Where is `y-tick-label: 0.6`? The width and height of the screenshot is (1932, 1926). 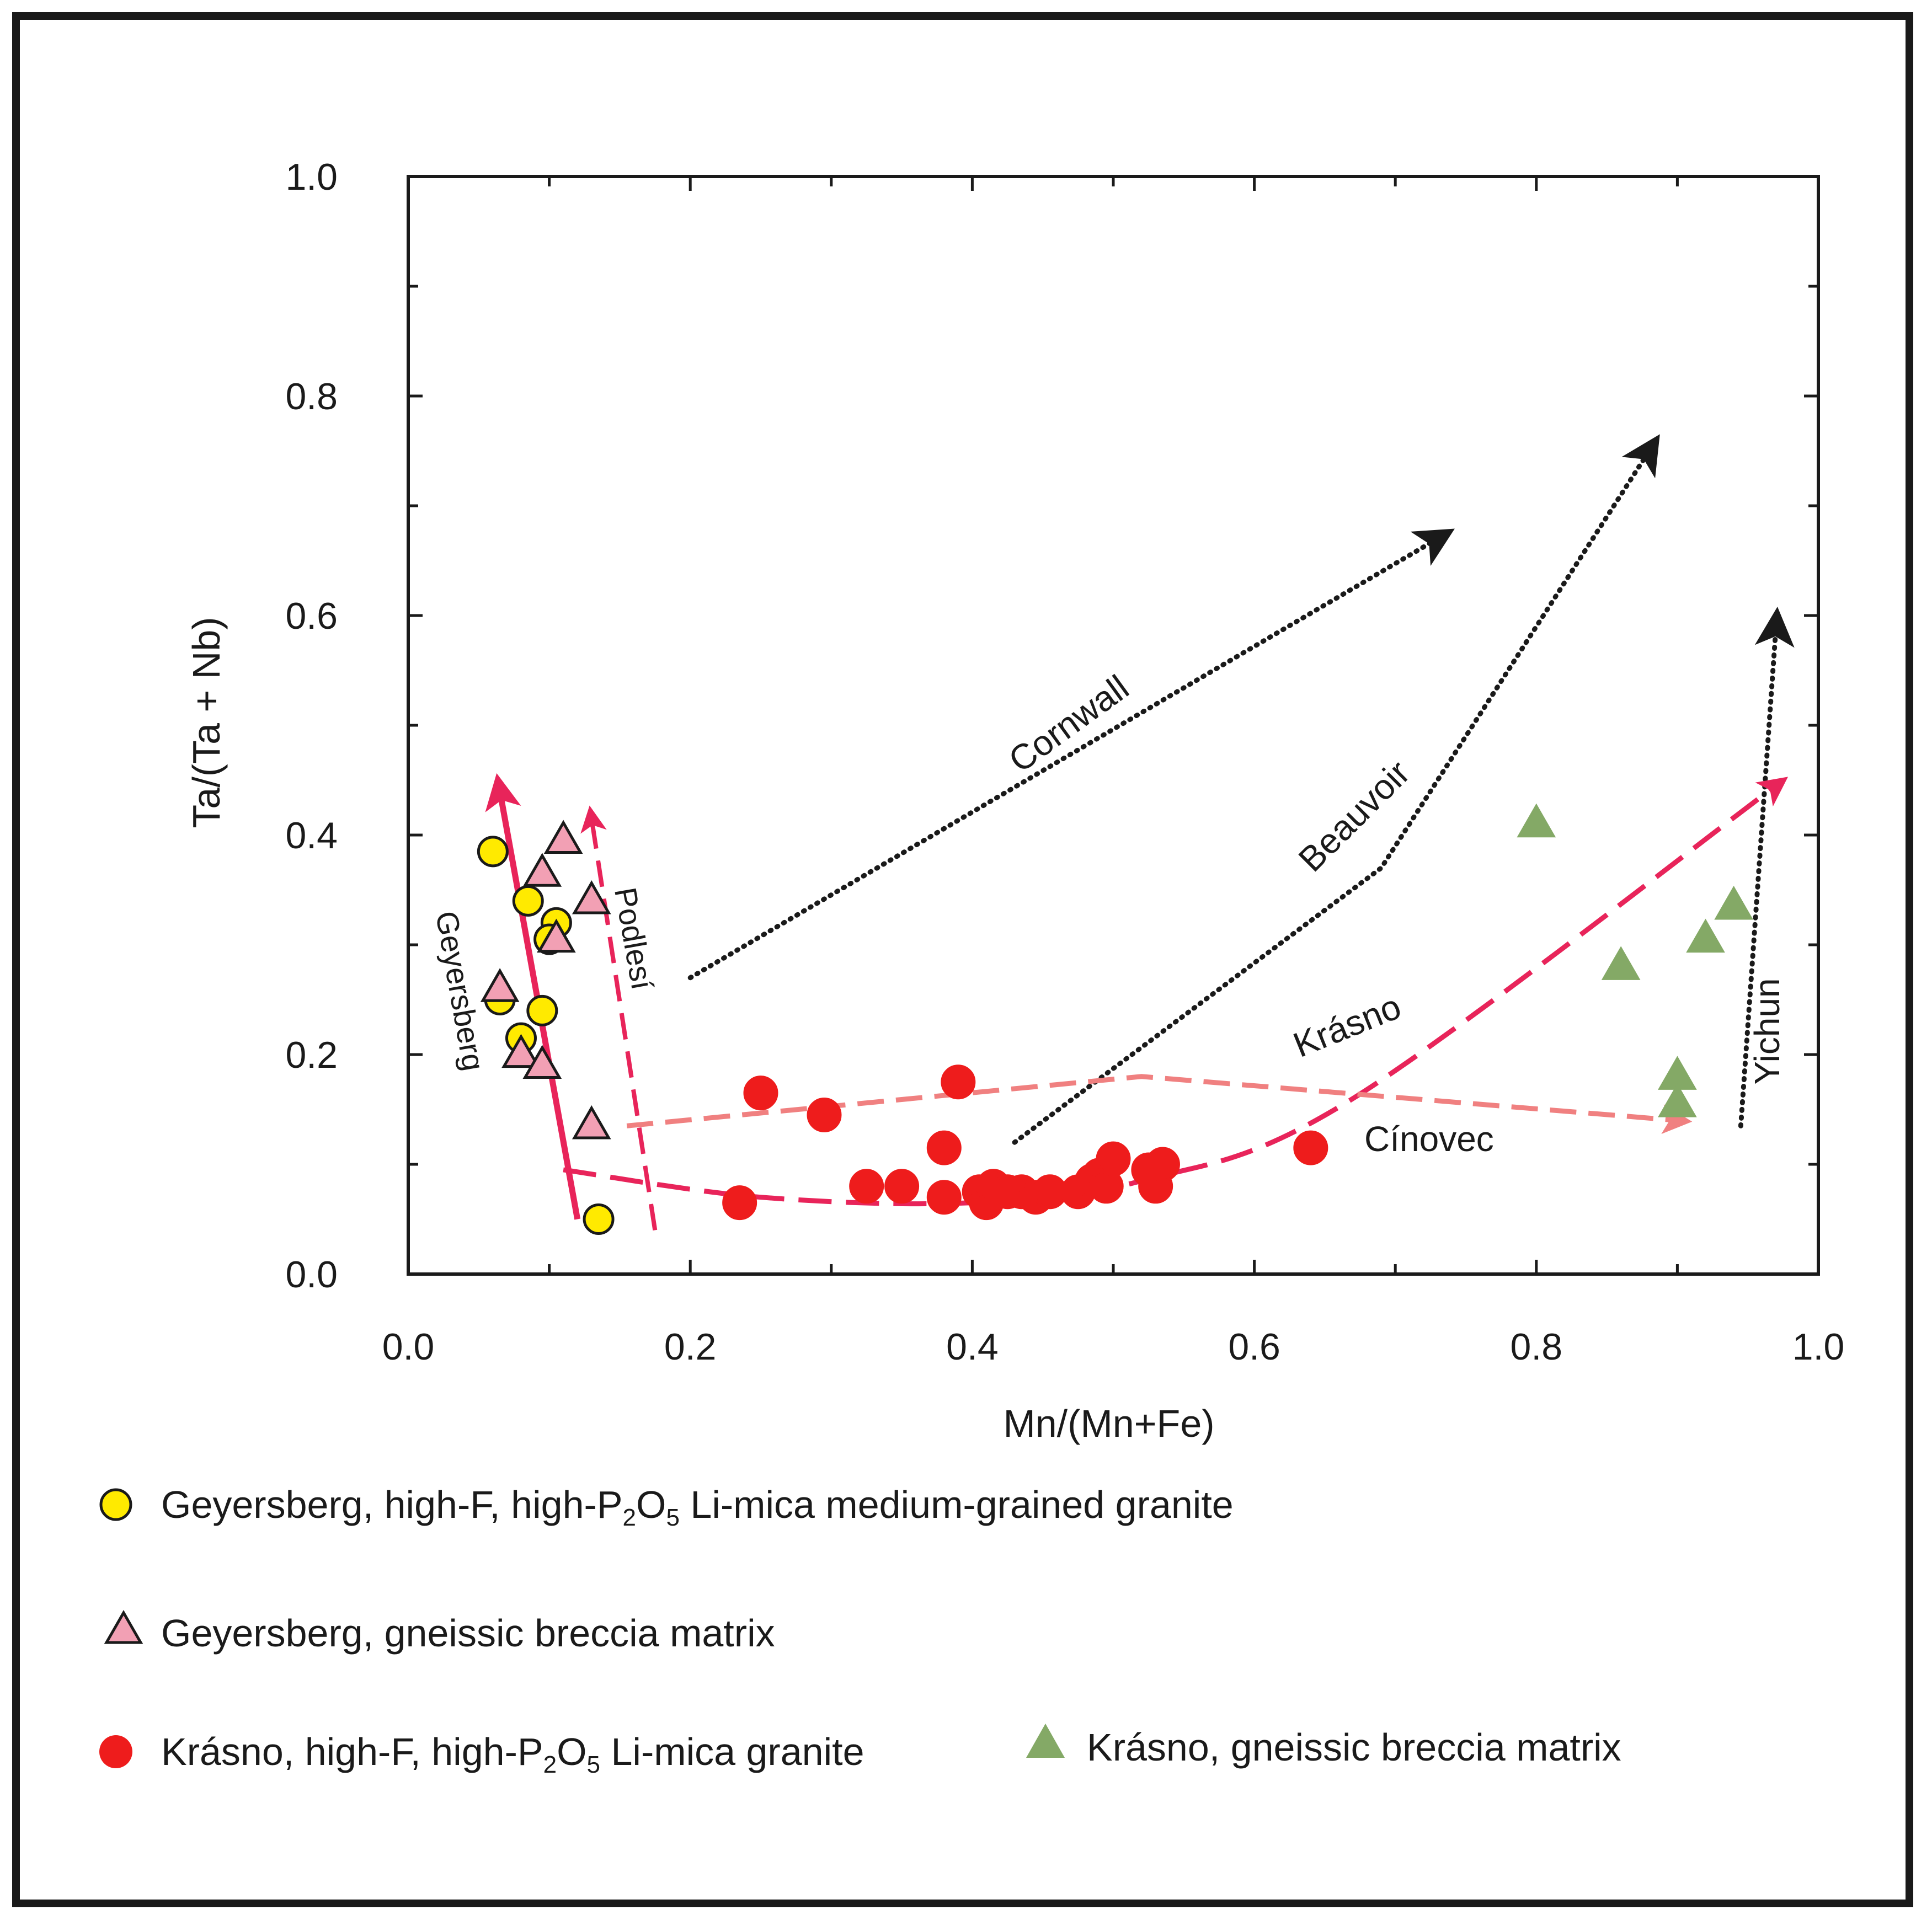 y-tick-label: 0.6 is located at coordinates (311, 616).